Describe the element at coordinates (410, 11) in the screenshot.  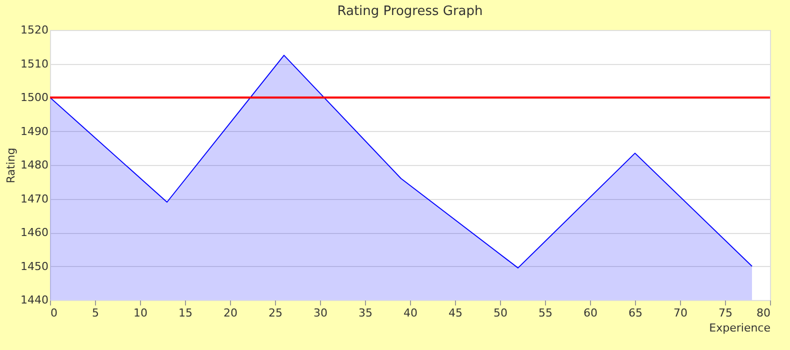
I see `chart-title: Rating Progress Graph` at that location.